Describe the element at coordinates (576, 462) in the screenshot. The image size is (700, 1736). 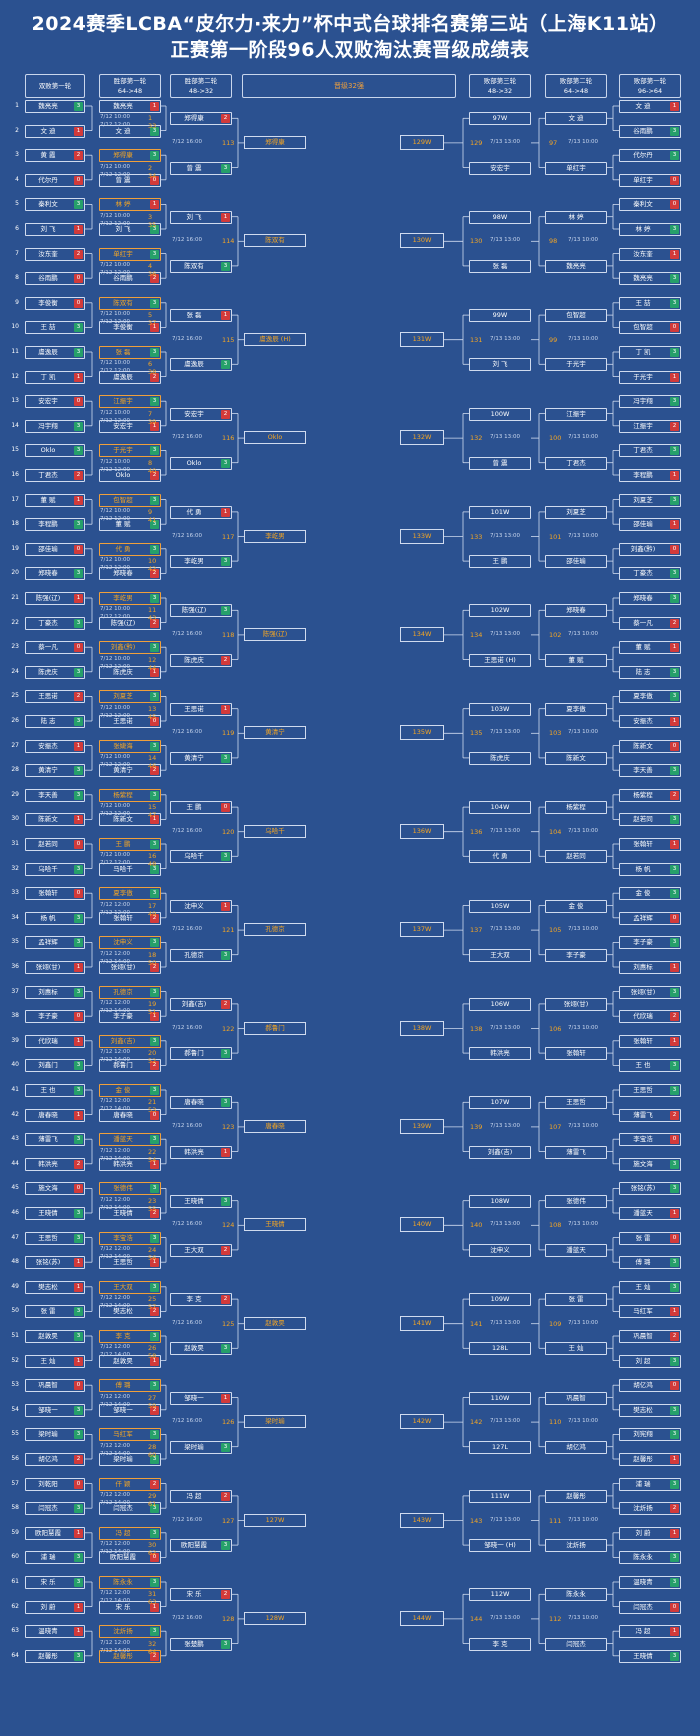
I see `loser-r2-player-name: 丁君杰` at that location.